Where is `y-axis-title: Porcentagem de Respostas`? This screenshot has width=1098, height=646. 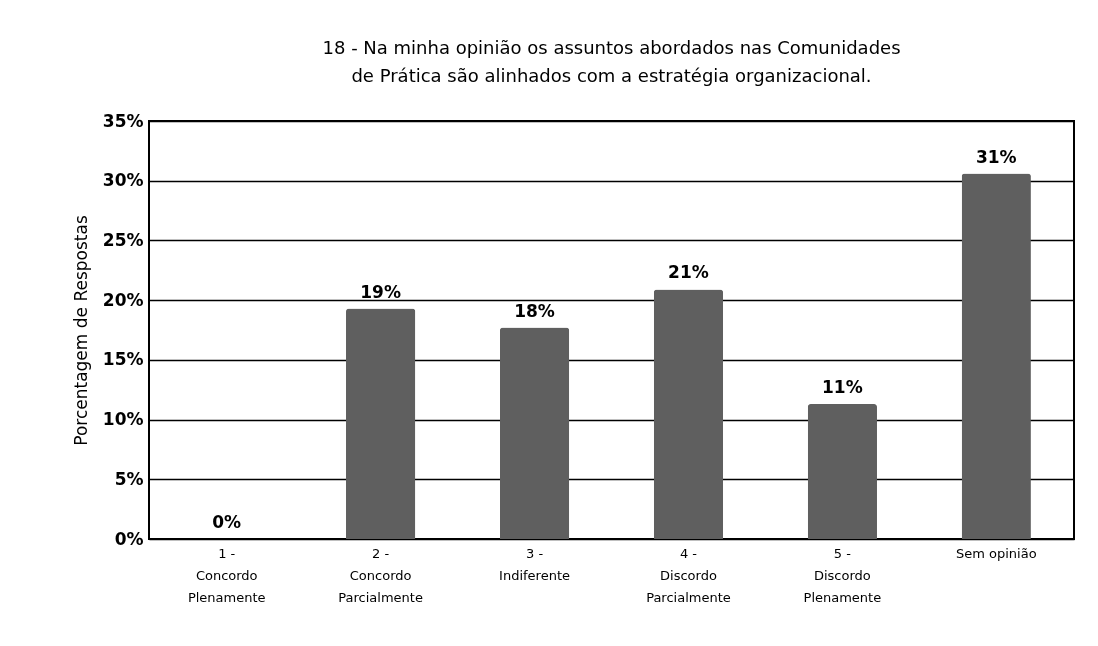 y-axis-title: Porcentagem de Respostas is located at coordinates (80, 330).